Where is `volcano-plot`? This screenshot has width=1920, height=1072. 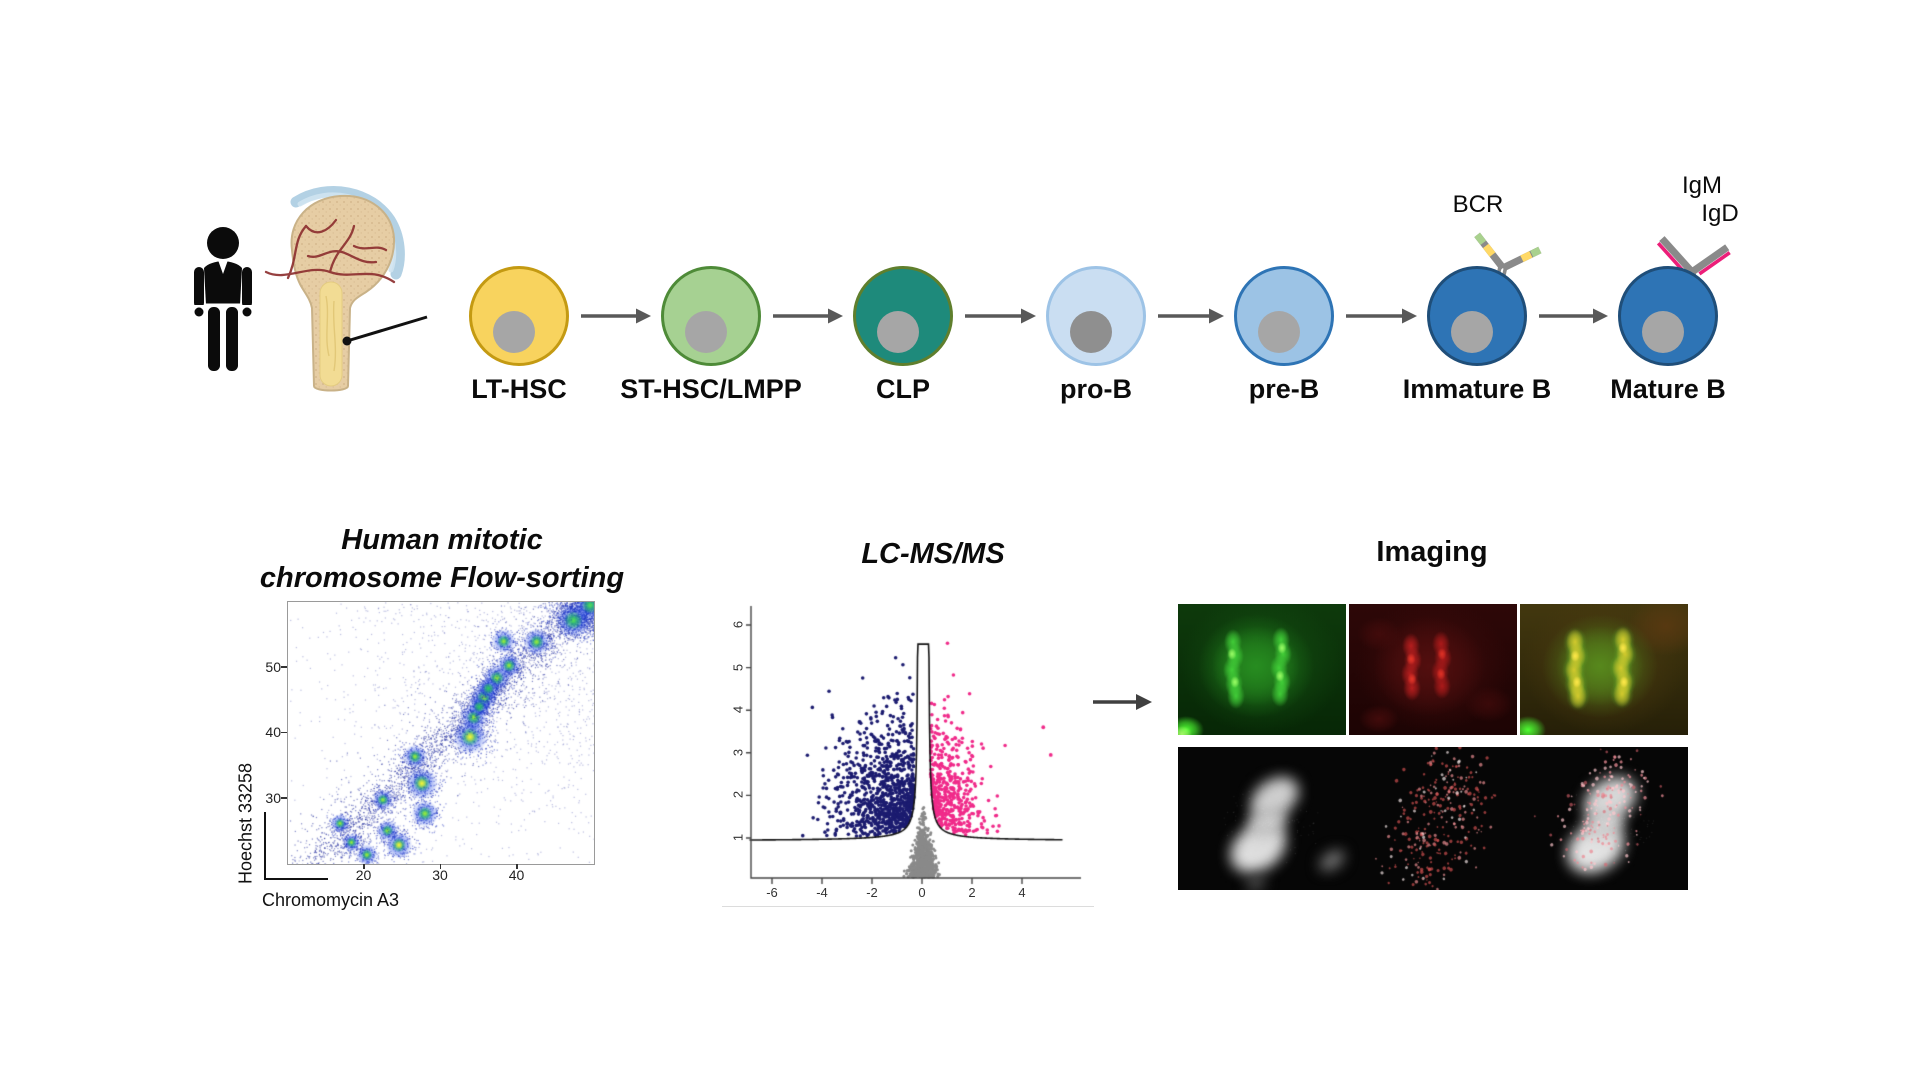 volcano-plot is located at coordinates (915, 742).